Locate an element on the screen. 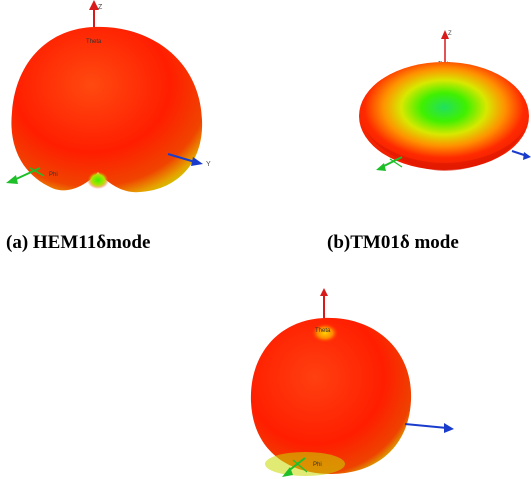 The image size is (531, 479). hem11-pattern-lobe is located at coordinates (107, 109).